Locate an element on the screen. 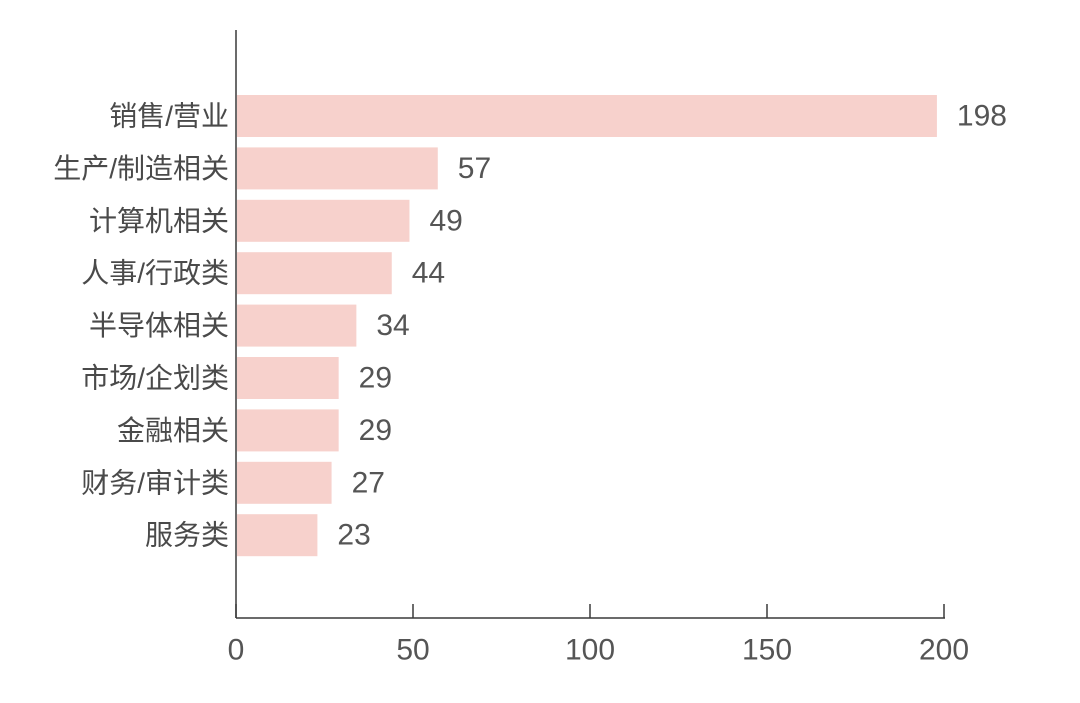 The image size is (1080, 703). category-label: 销售/营业 is located at coordinates (169, 116).